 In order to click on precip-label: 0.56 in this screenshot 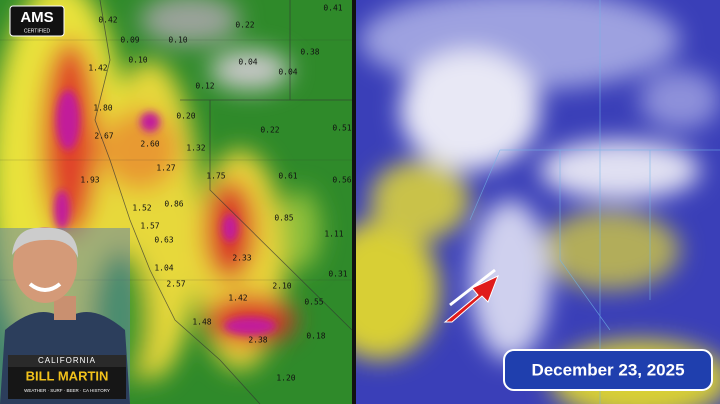, I will do `click(341, 180)`.